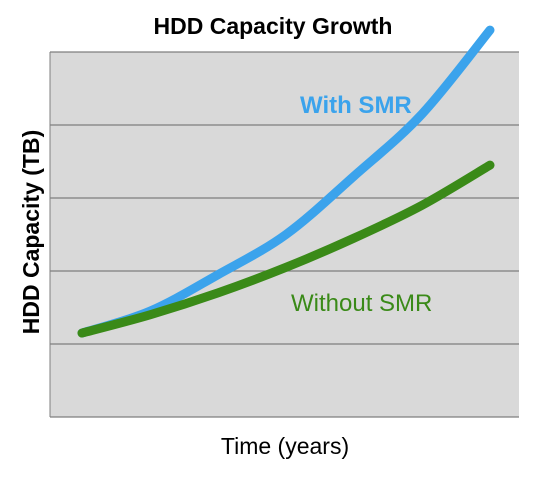  I want to click on series-label-with-smr: With SMR, so click(356, 105).